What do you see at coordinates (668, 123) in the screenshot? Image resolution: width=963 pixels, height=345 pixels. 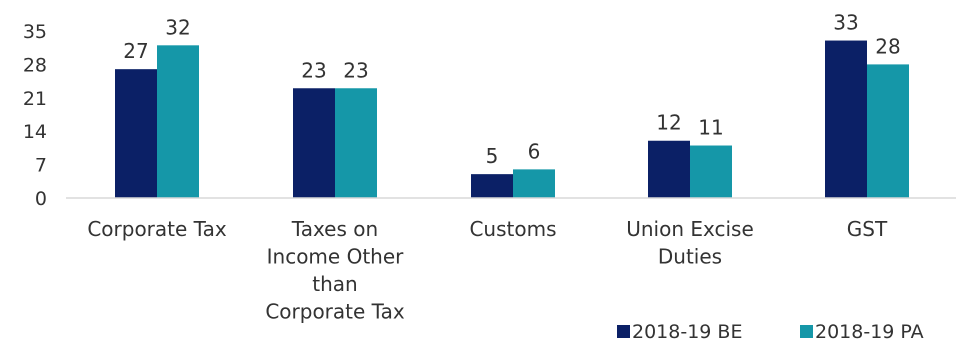 I see `data-label: 12` at bounding box center [668, 123].